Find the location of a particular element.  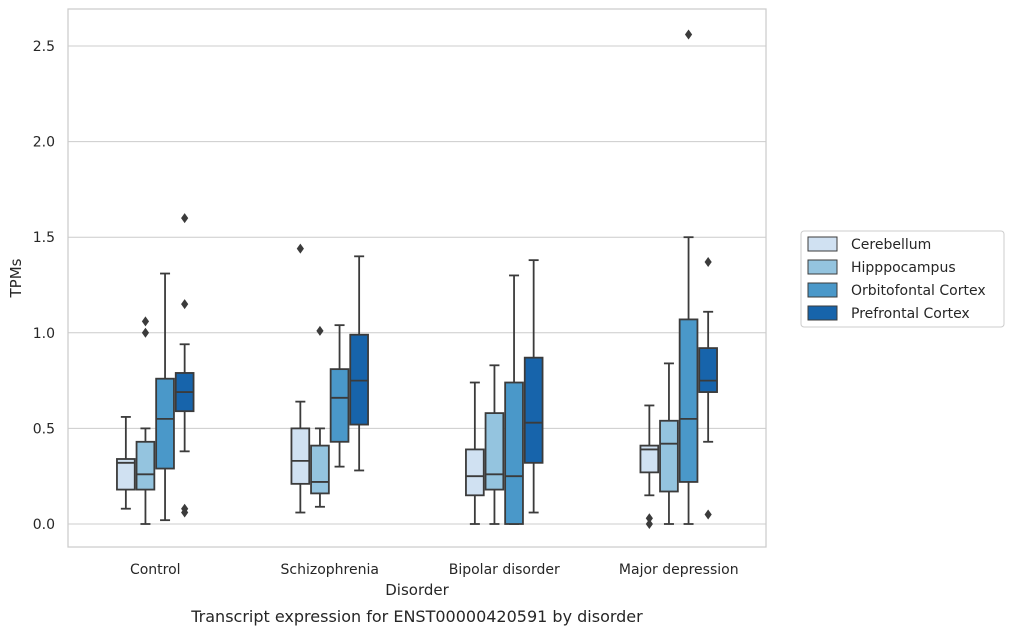

y-tick-label: 0.5 is located at coordinates (44, 429).